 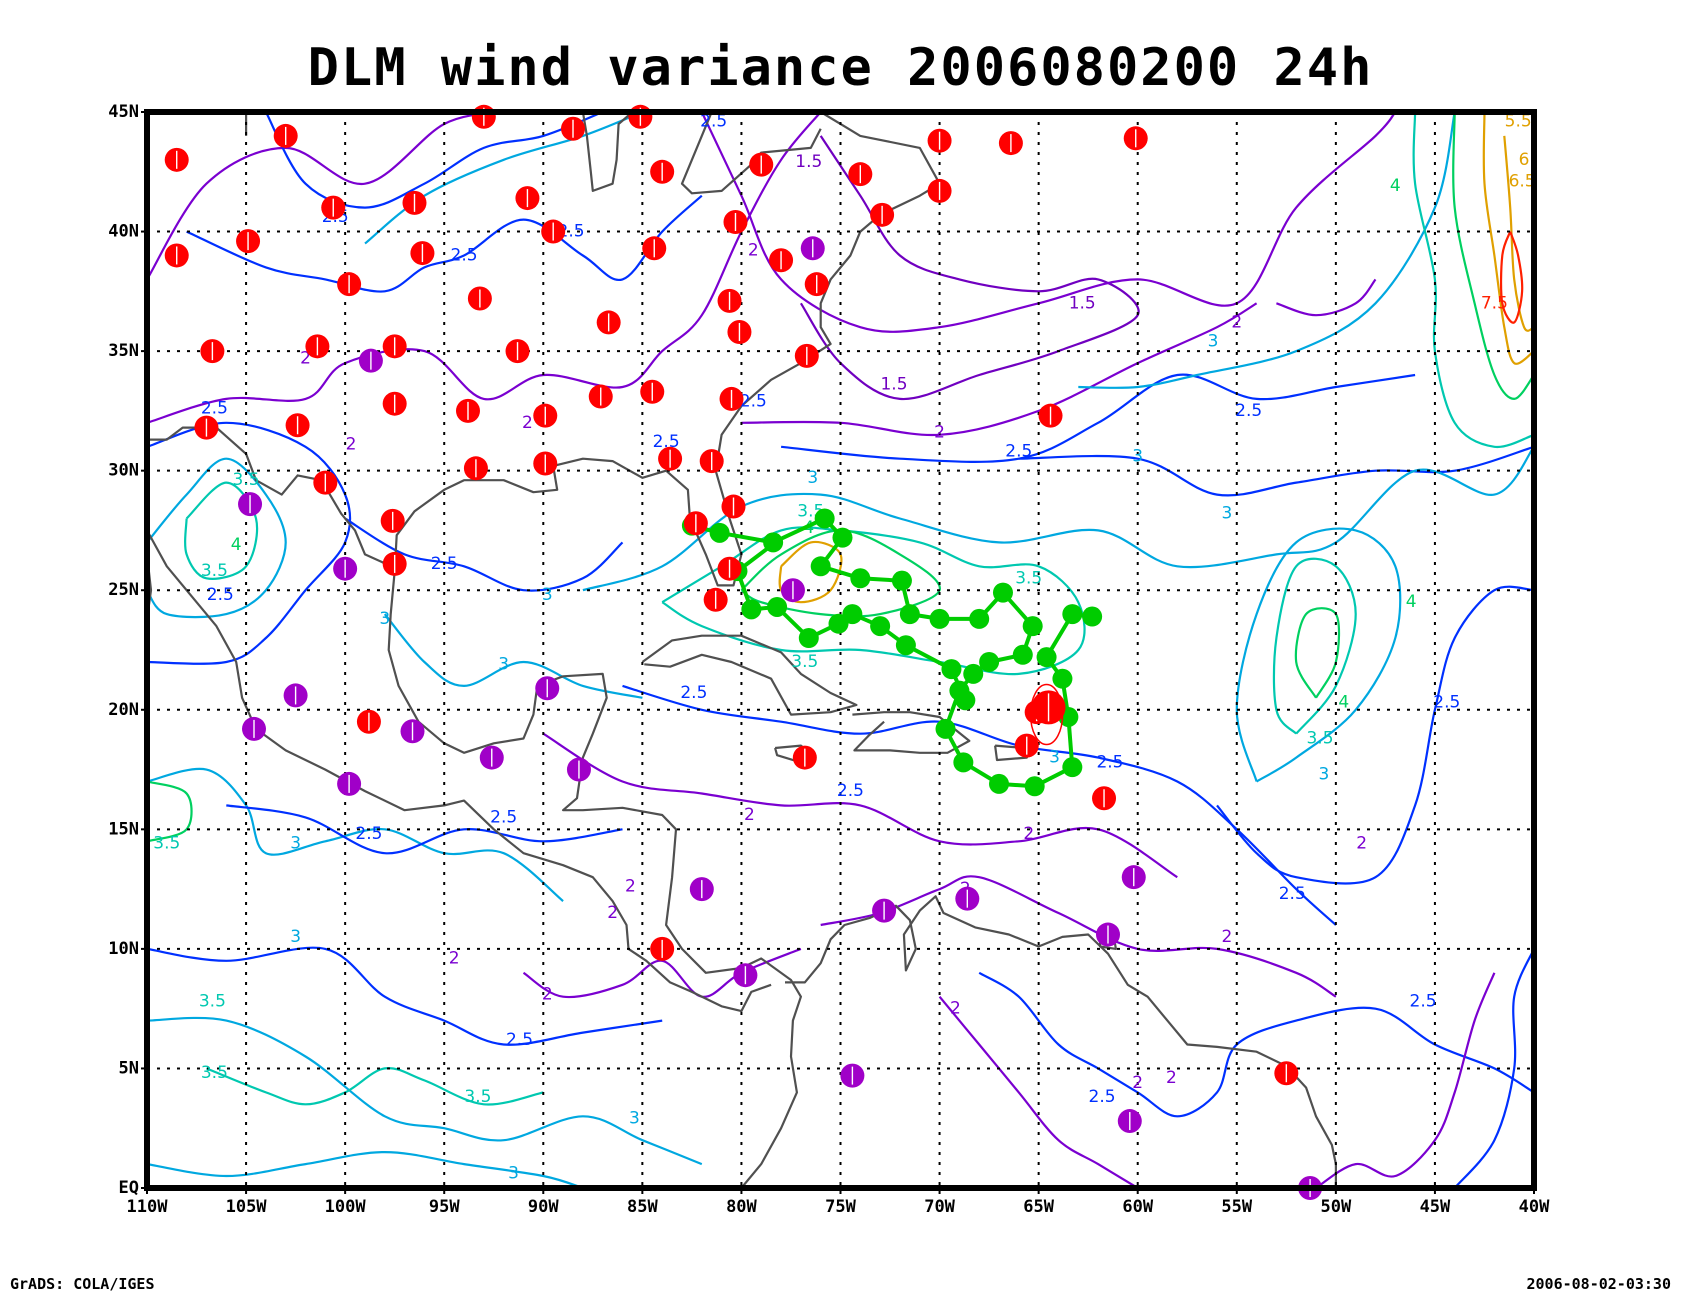 What do you see at coordinates (1599, 1284) in the screenshot?
I see `footer-timestamp: 2006-08-02-03:30` at bounding box center [1599, 1284].